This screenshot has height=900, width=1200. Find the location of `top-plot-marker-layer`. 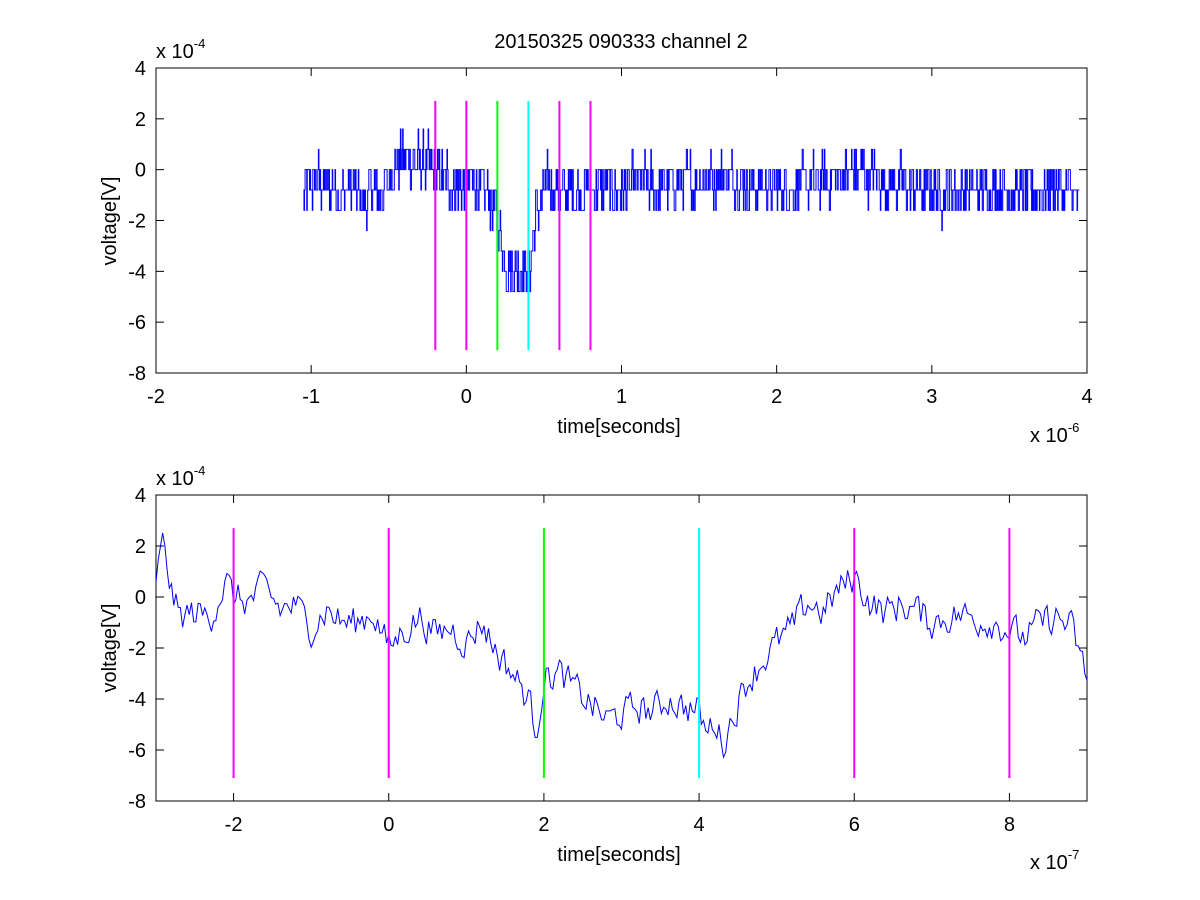

top-plot-marker-layer is located at coordinates (513, 226).